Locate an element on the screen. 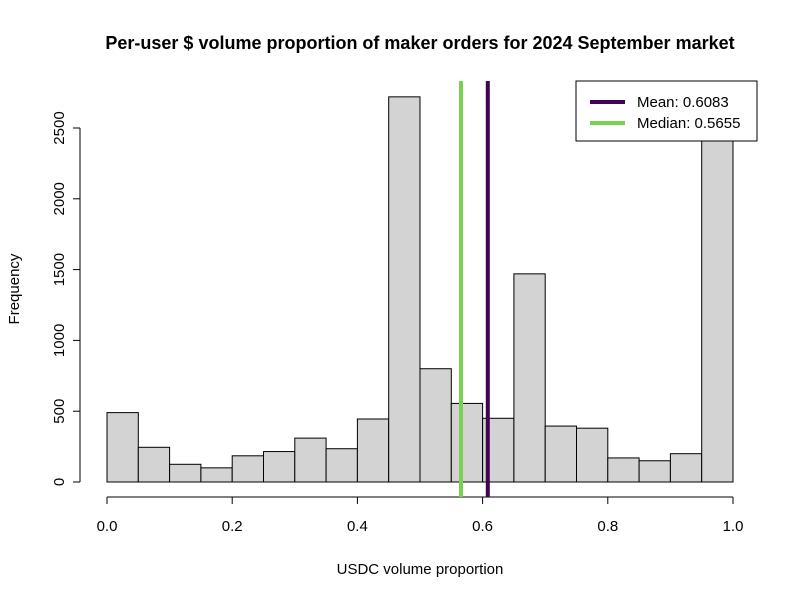 The height and width of the screenshot is (600, 800). y-axis: 0 500 1000 1500 2000 2500 is located at coordinates (66, 298).